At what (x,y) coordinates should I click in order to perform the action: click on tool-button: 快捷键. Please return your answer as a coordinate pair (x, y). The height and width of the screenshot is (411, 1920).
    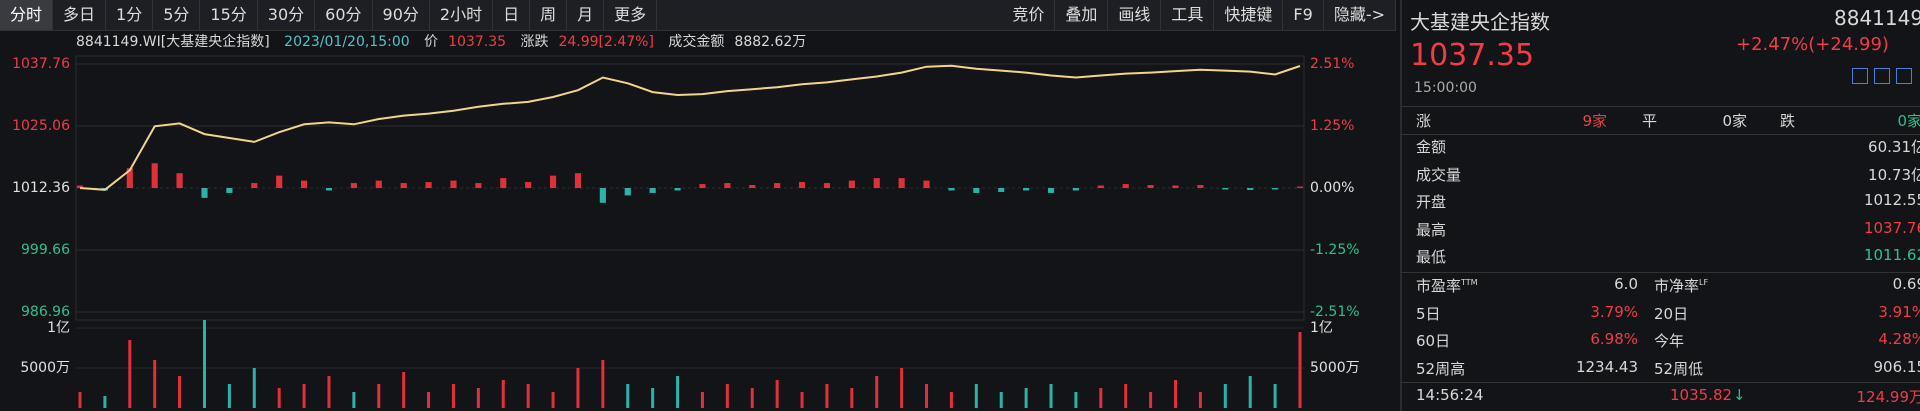
    Looking at the image, I should click on (1249, 15).